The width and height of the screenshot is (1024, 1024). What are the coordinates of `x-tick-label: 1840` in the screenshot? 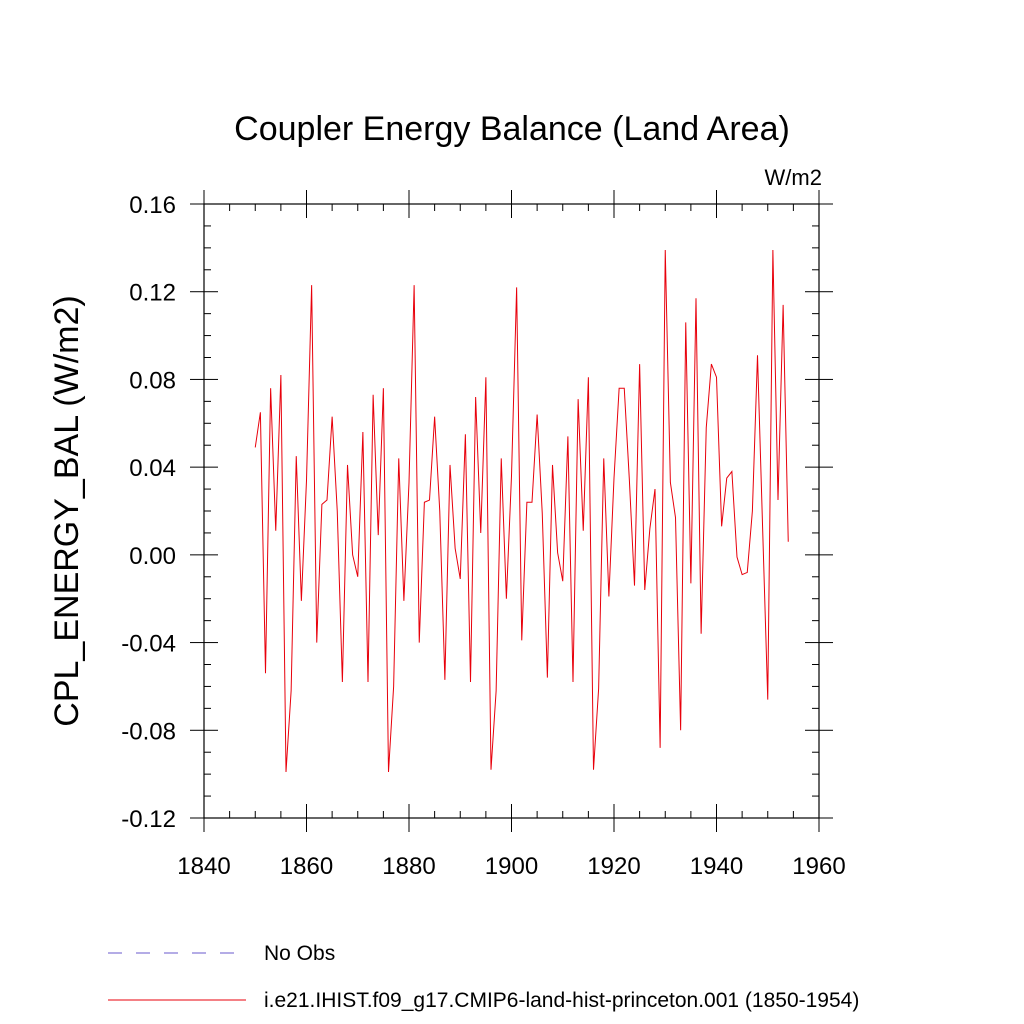 It's located at (203, 866).